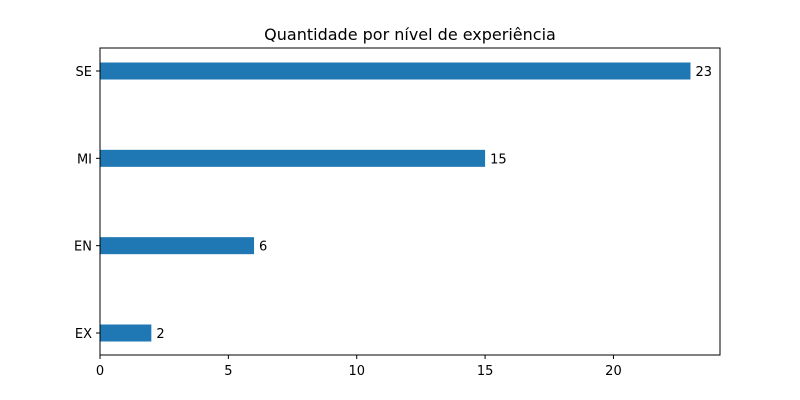  What do you see at coordinates (703, 72) in the screenshot?
I see `data-label-se: 23` at bounding box center [703, 72].